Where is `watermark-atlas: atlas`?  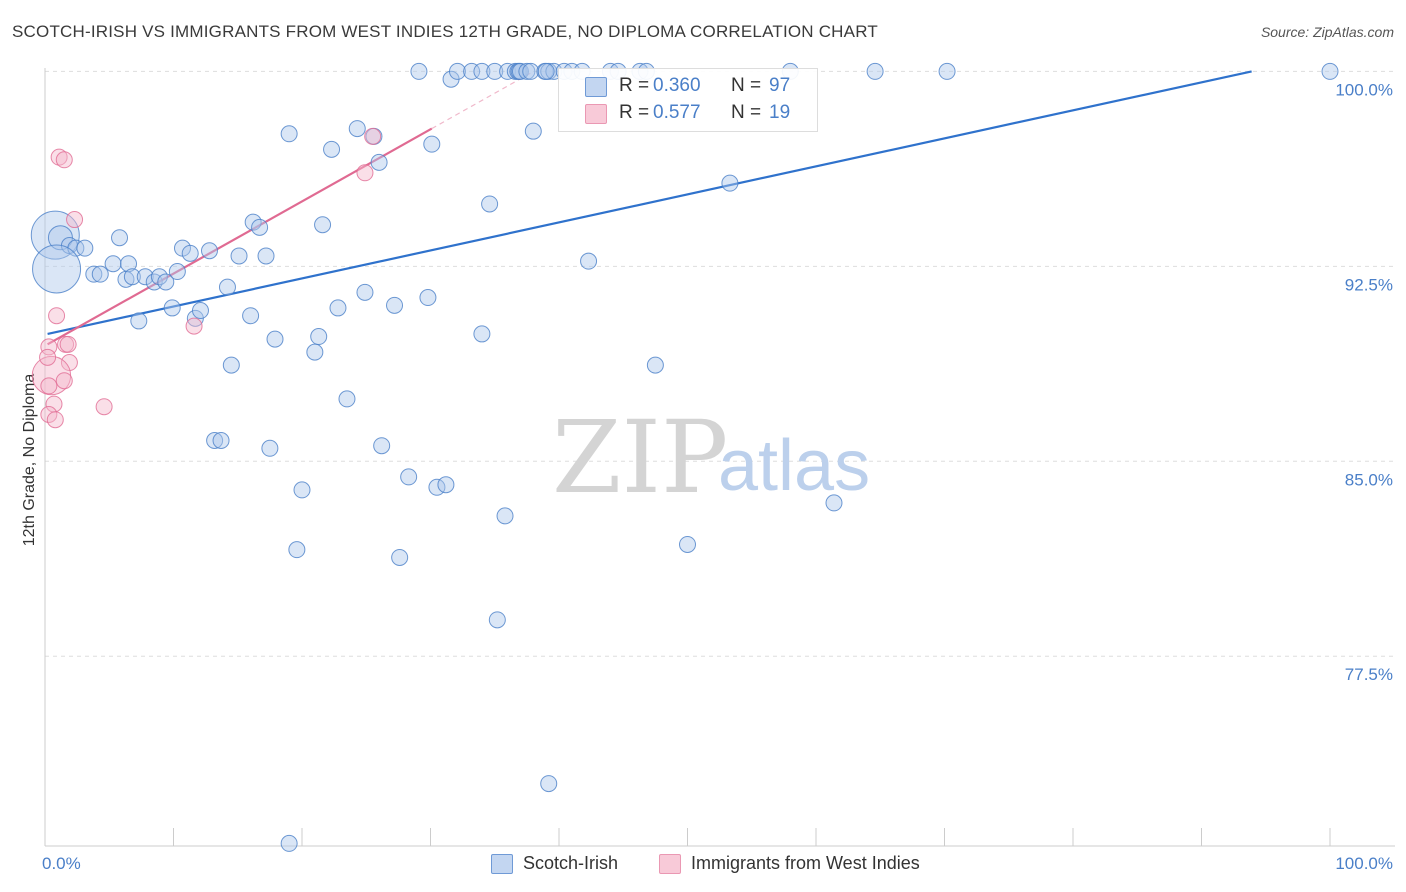
watermark-atlas: atlas is located at coordinates (794, 466).